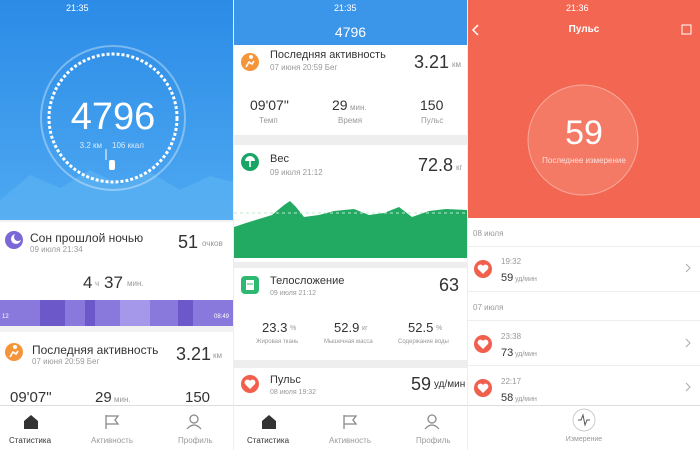  What do you see at coordinates (577, 8) in the screenshot?
I see `status-time: 21:36` at bounding box center [577, 8].